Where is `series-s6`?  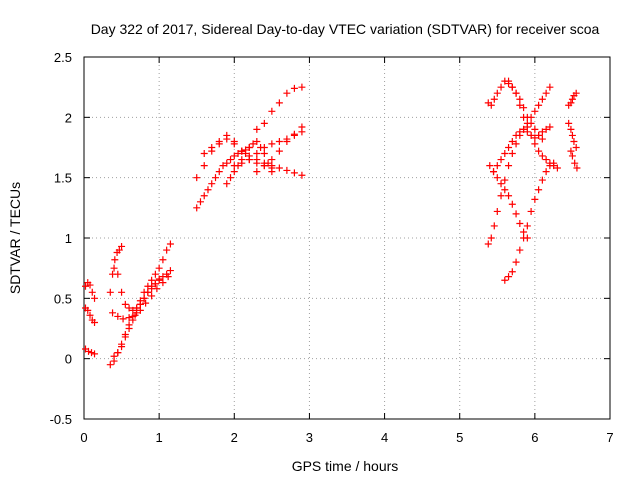
series-s6 is located at coordinates (140, 304).